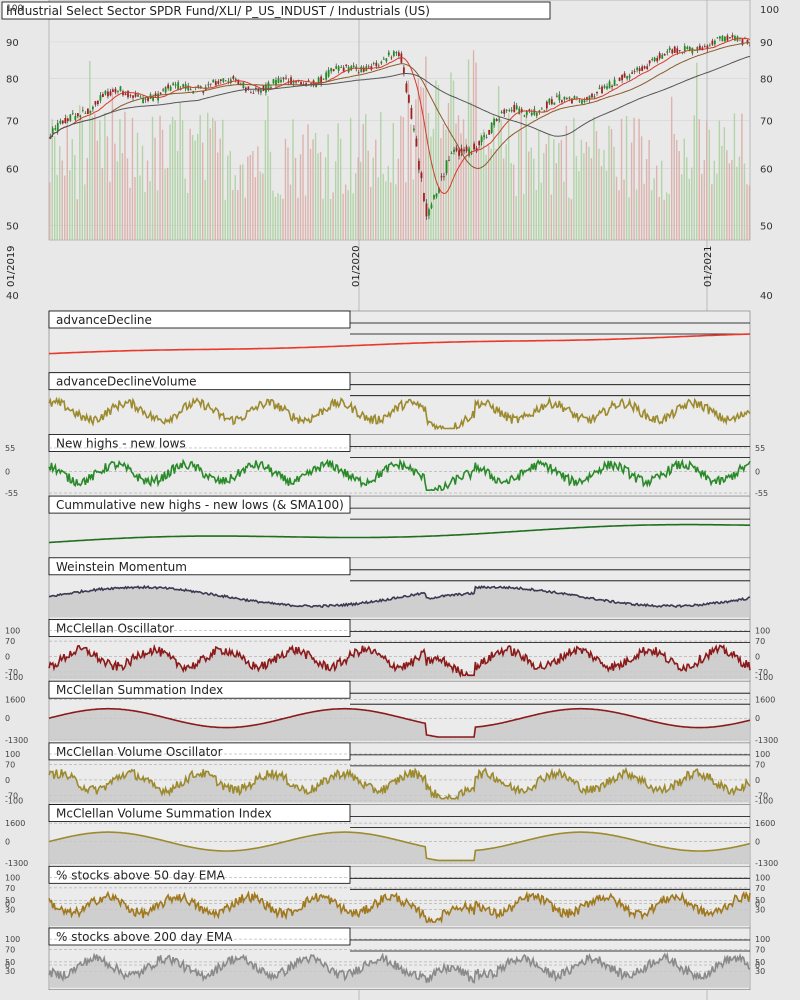  What do you see at coordinates (760, 962) in the screenshot?
I see `panel-label-right: 50` at bounding box center [760, 962].